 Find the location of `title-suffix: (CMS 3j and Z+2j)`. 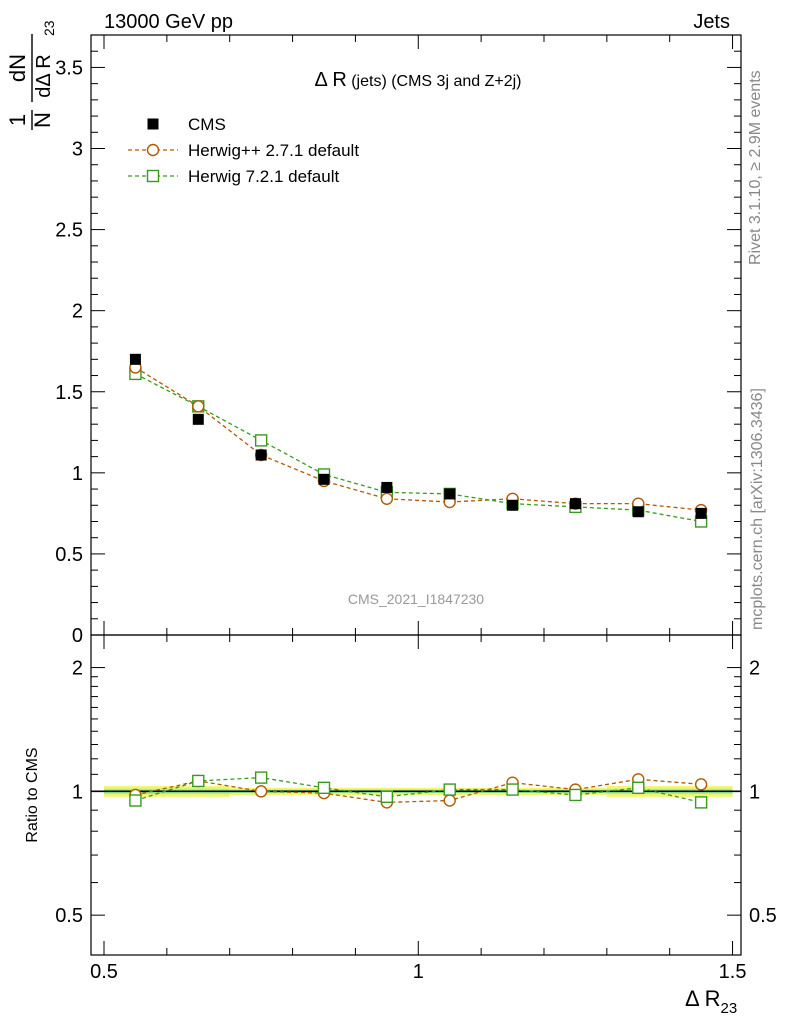

title-suffix: (CMS 3j and Z+2j) is located at coordinates (456, 81).